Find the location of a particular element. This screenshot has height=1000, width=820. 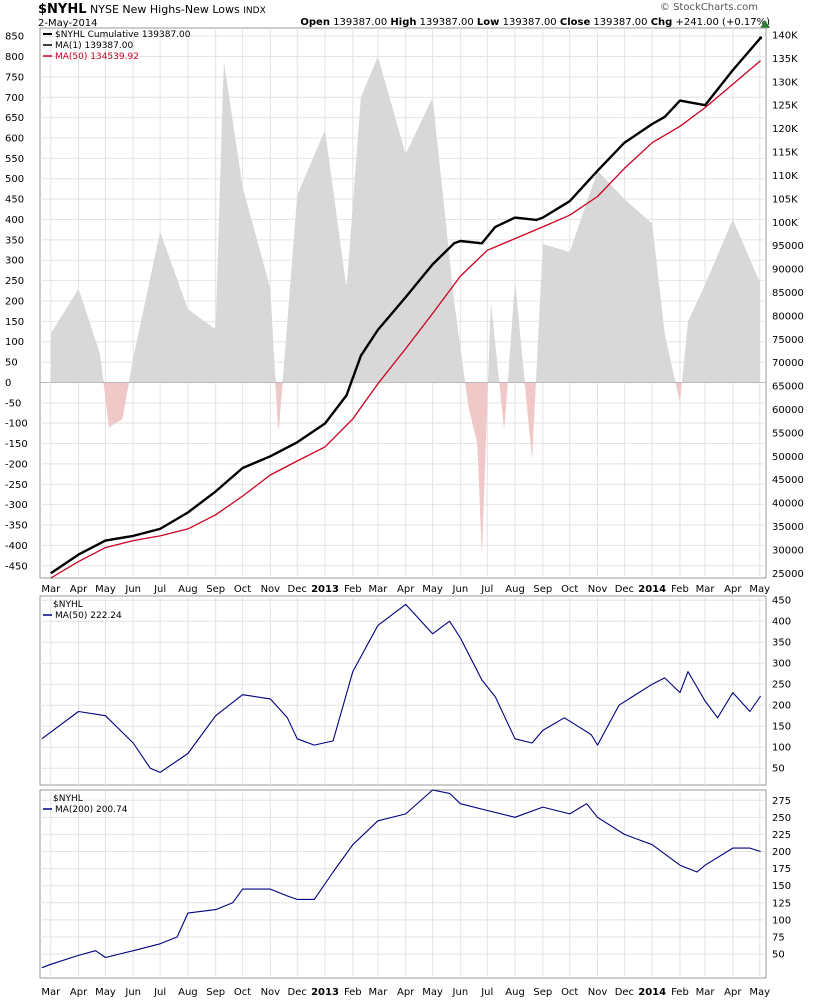

right-axis-tick-label: 100K is located at coordinates (785, 223).